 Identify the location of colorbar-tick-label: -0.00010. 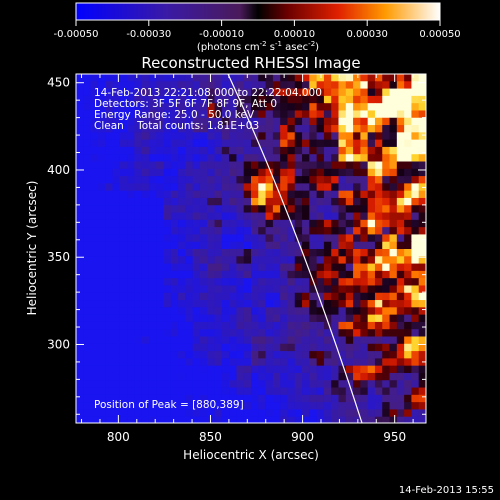
(221, 34).